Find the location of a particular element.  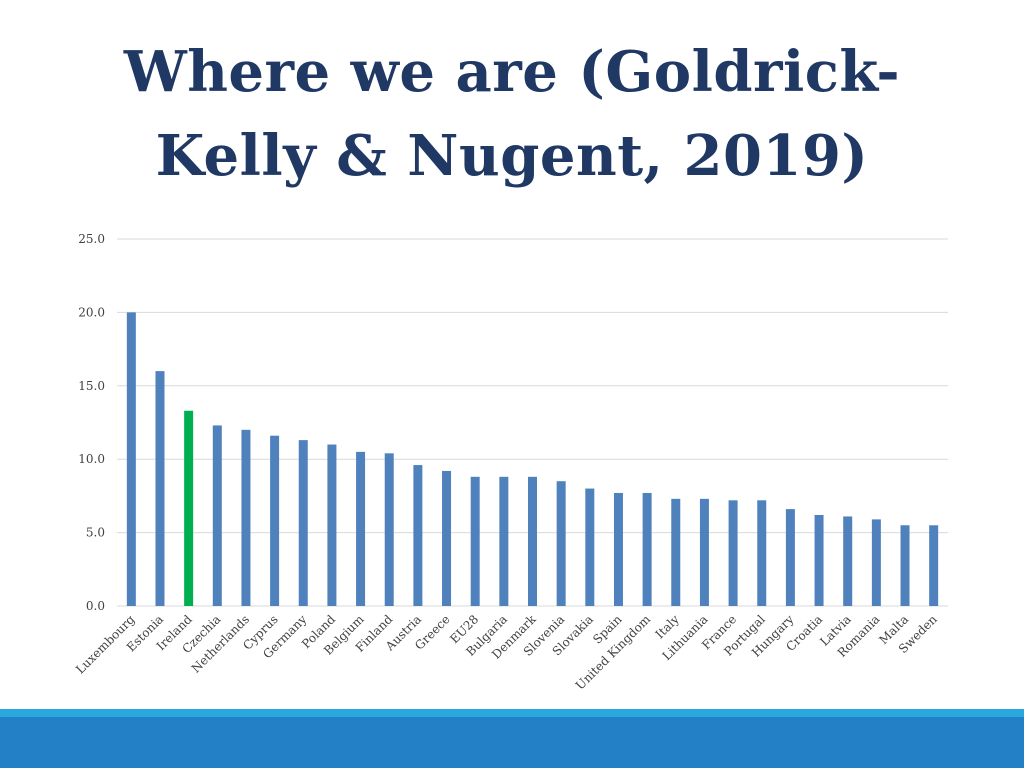

bar-croatia is located at coordinates (819, 560).